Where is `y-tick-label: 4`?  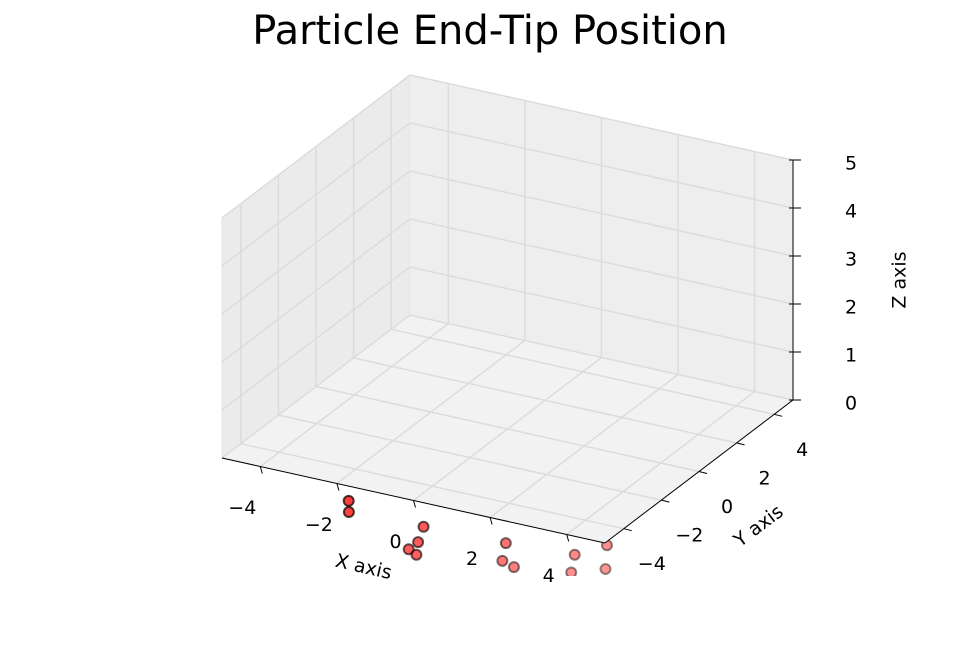
y-tick-label: 4 is located at coordinates (802, 450).